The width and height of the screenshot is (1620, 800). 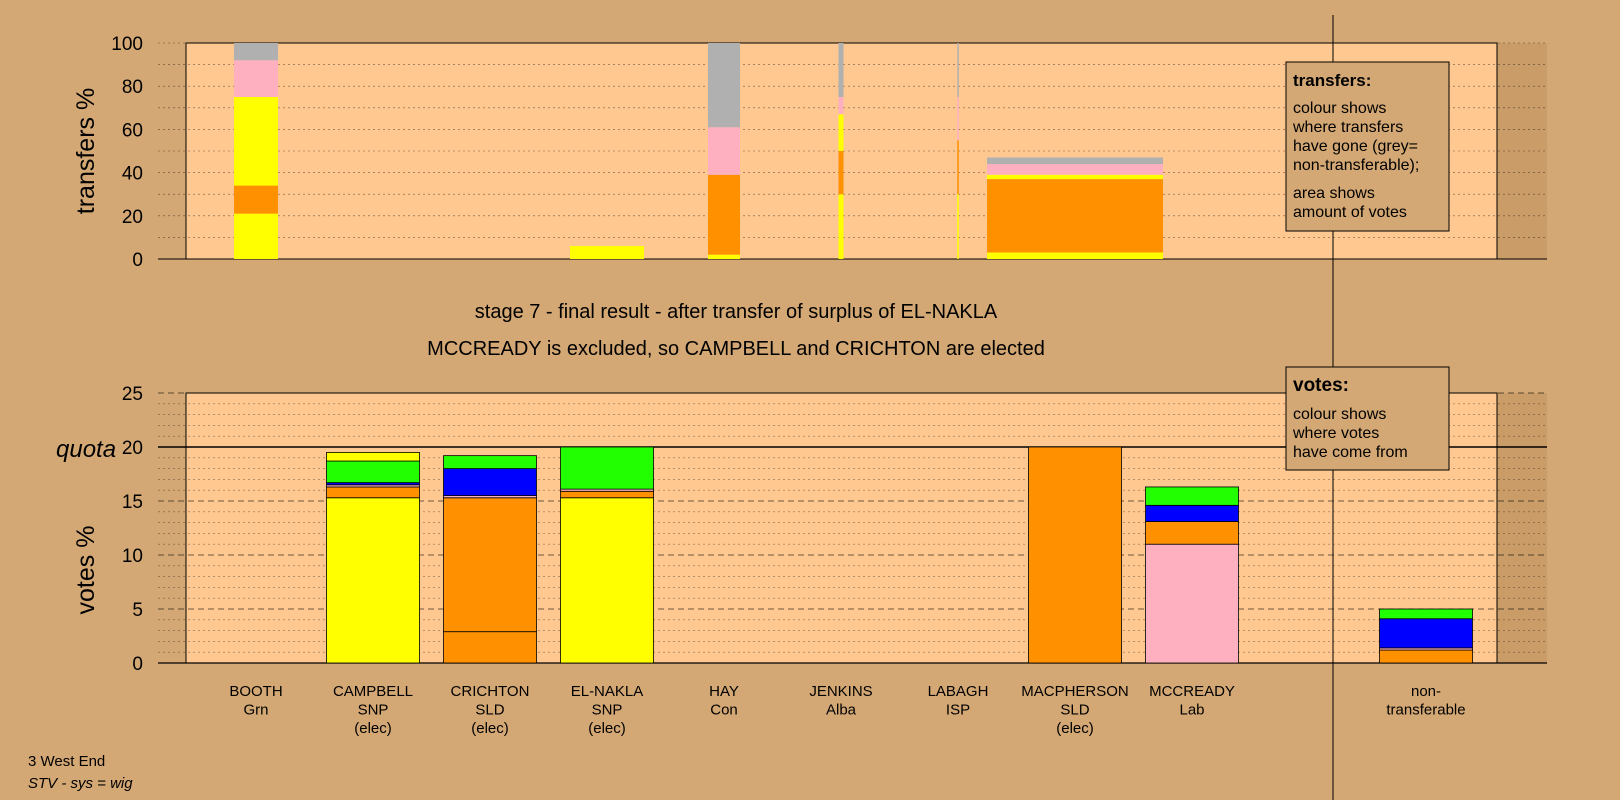 I want to click on nontransferable-label: non-, so click(x=1426, y=691).